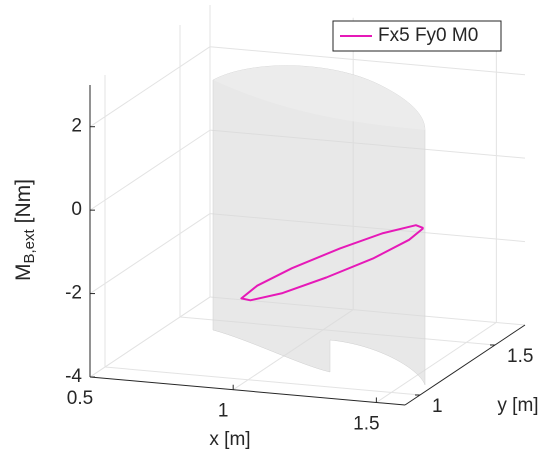  Describe the element at coordinates (229, 439) in the screenshot. I see `x-axis-label: x [m]` at that location.